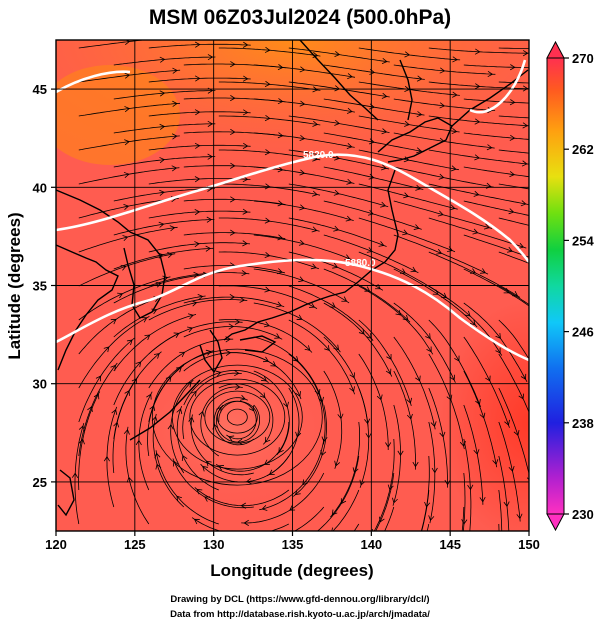  Describe the element at coordinates (40, 89) in the screenshot. I see `y-tick-label: 45` at that location.